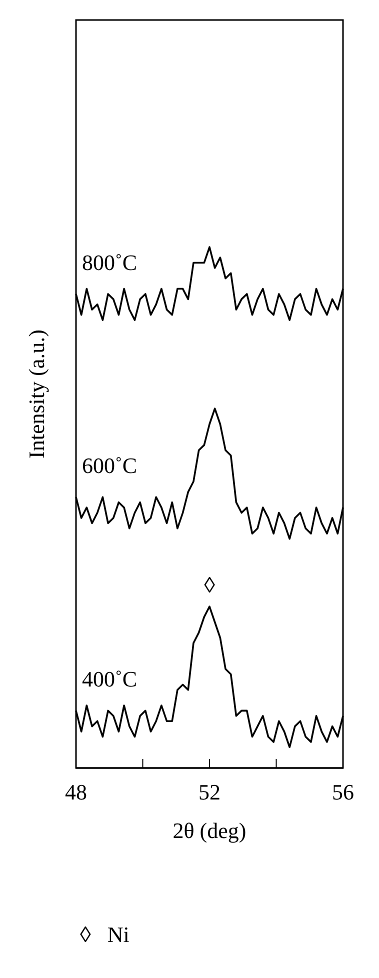  Describe the element at coordinates (105, 934) in the screenshot. I see `text: ◊ Ni` at that location.